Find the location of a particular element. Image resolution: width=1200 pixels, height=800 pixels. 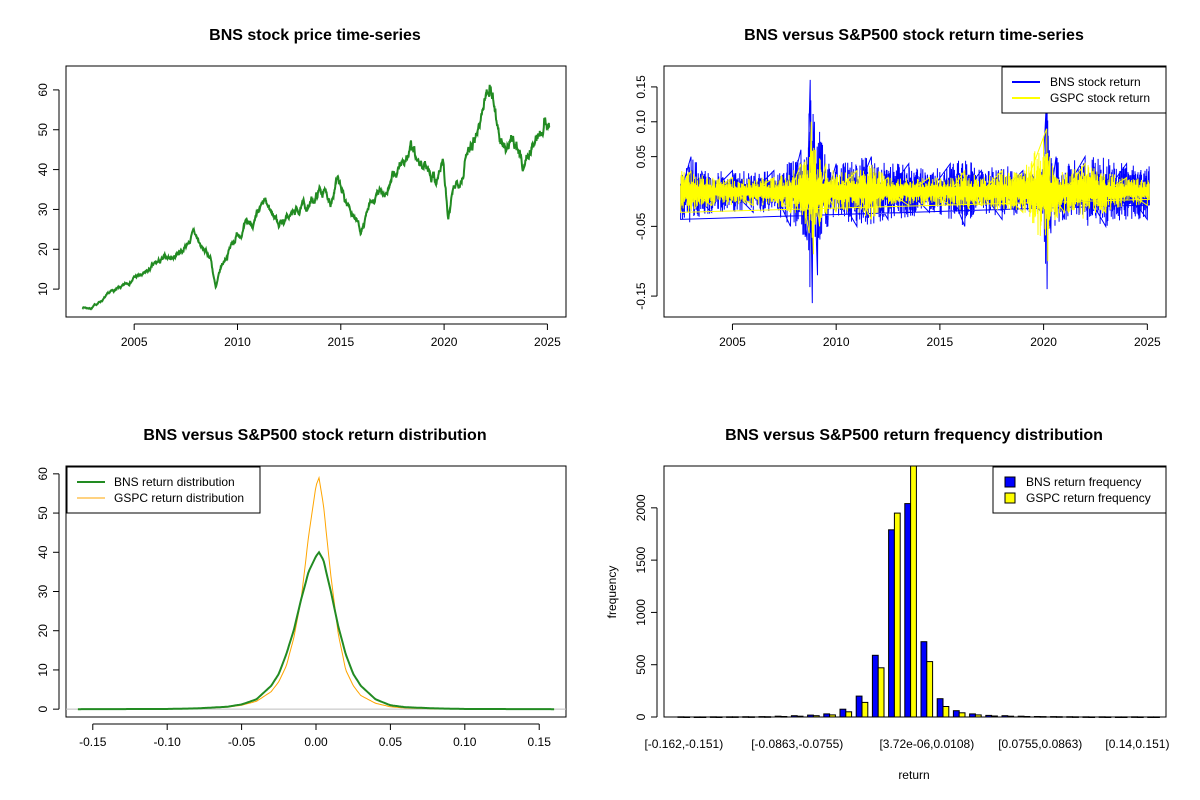

x-tick-label: 0.00 is located at coordinates (316, 742).